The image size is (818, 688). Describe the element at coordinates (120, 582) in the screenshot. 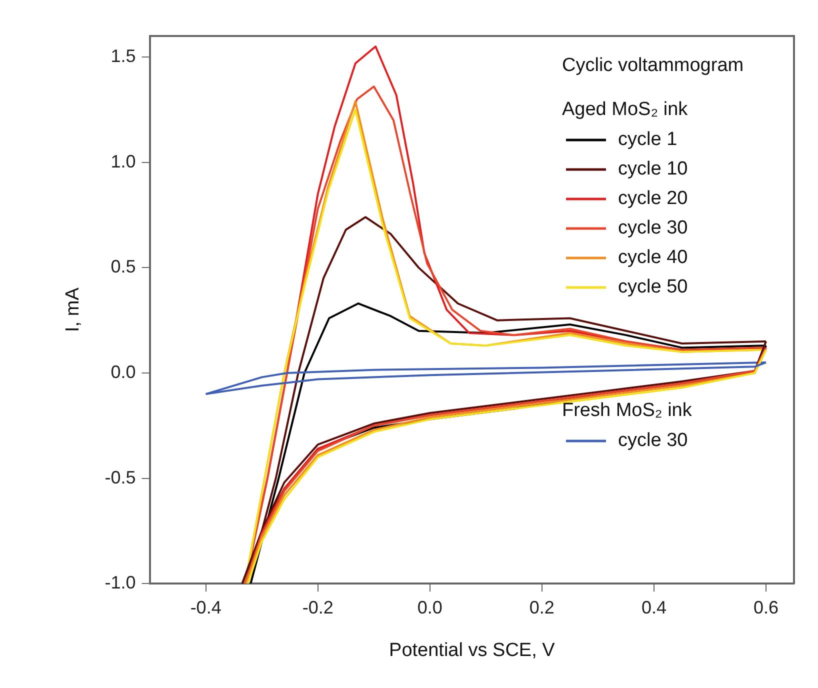

I see `y-tick-label: -1.0` at that location.